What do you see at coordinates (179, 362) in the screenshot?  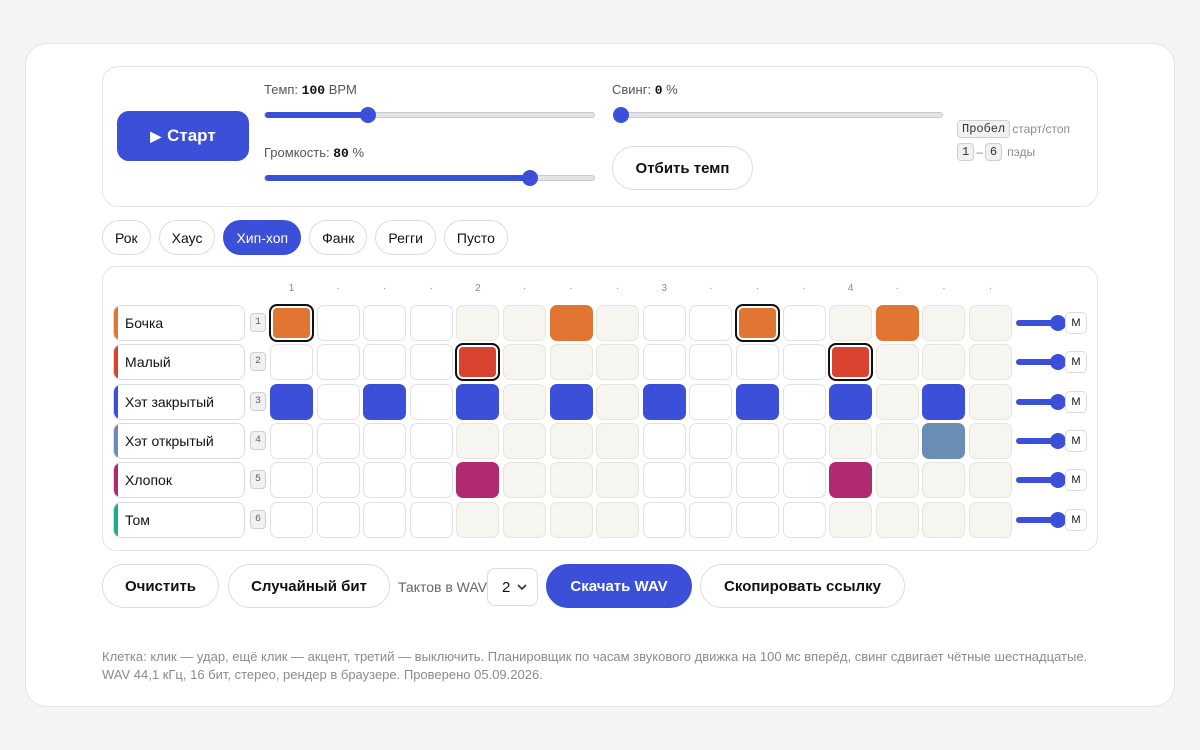 I see `track-name-2: Малый` at bounding box center [179, 362].